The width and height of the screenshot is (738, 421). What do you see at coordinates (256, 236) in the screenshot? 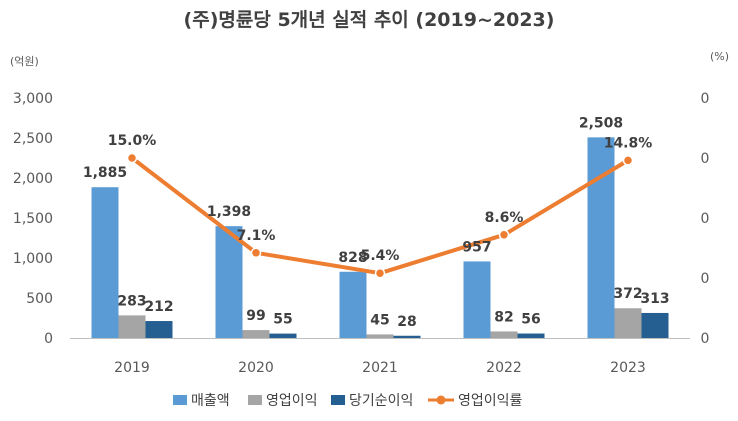
I see `margin-label: 7.1%` at bounding box center [256, 236].